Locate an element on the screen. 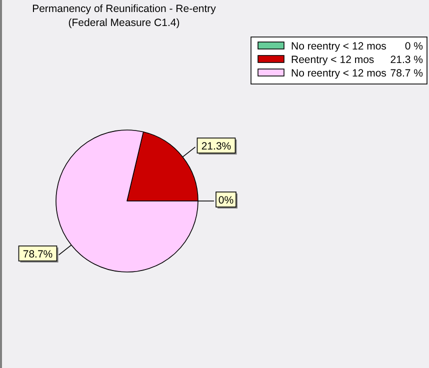  data-label: 78.7% is located at coordinates (37, 254).